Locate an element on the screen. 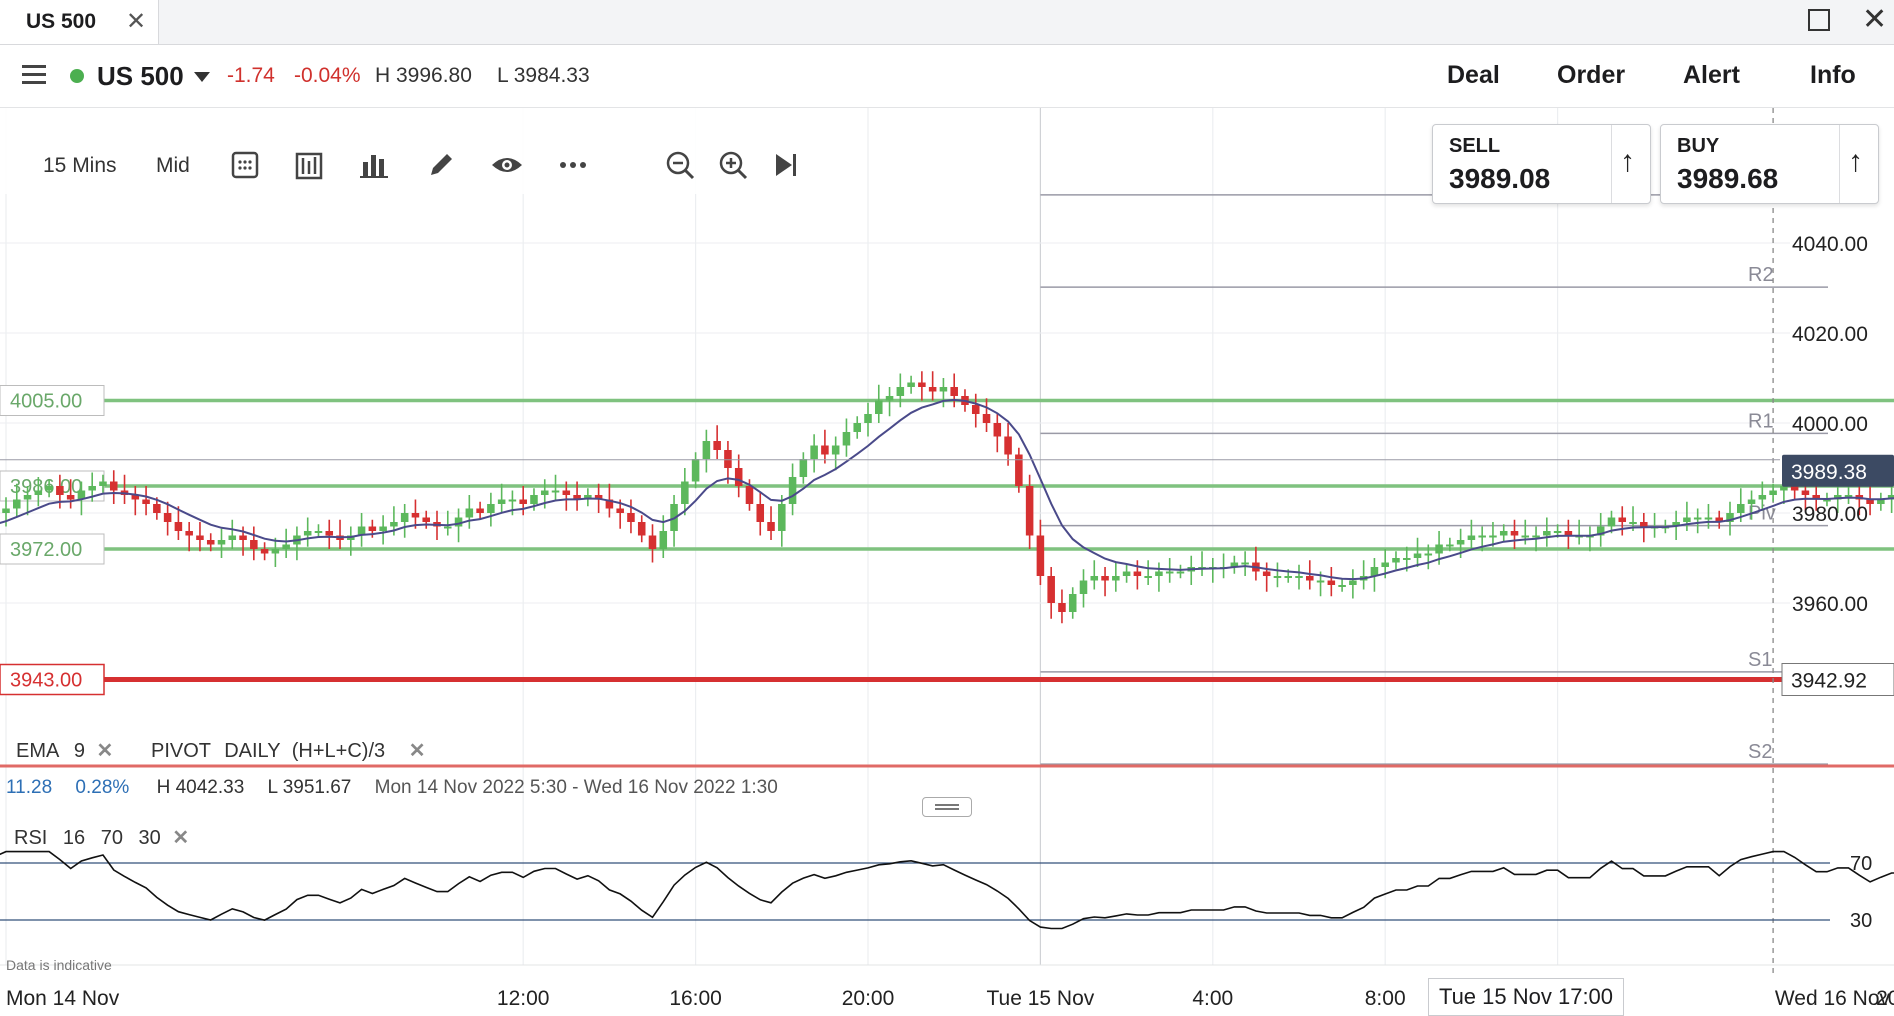 This screenshot has height=1016, width=1894. indicators-icon is located at coordinates (374, 165).